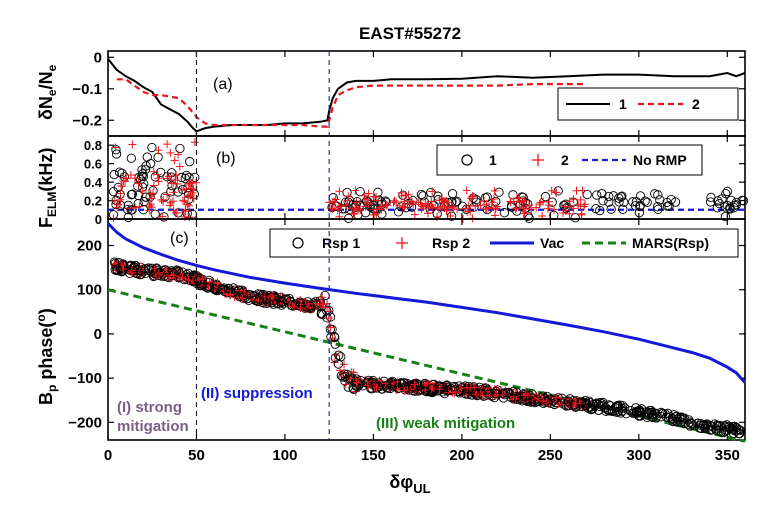 The width and height of the screenshot is (774, 513). What do you see at coordinates (550, 455) in the screenshot?
I see `x-tick-label: 250` at bounding box center [550, 455].